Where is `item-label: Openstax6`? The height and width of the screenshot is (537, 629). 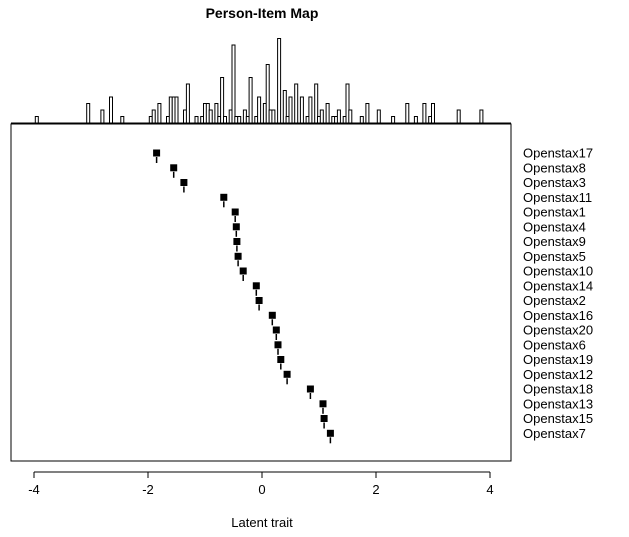 item-label: Openstax6 is located at coordinates (554, 344).